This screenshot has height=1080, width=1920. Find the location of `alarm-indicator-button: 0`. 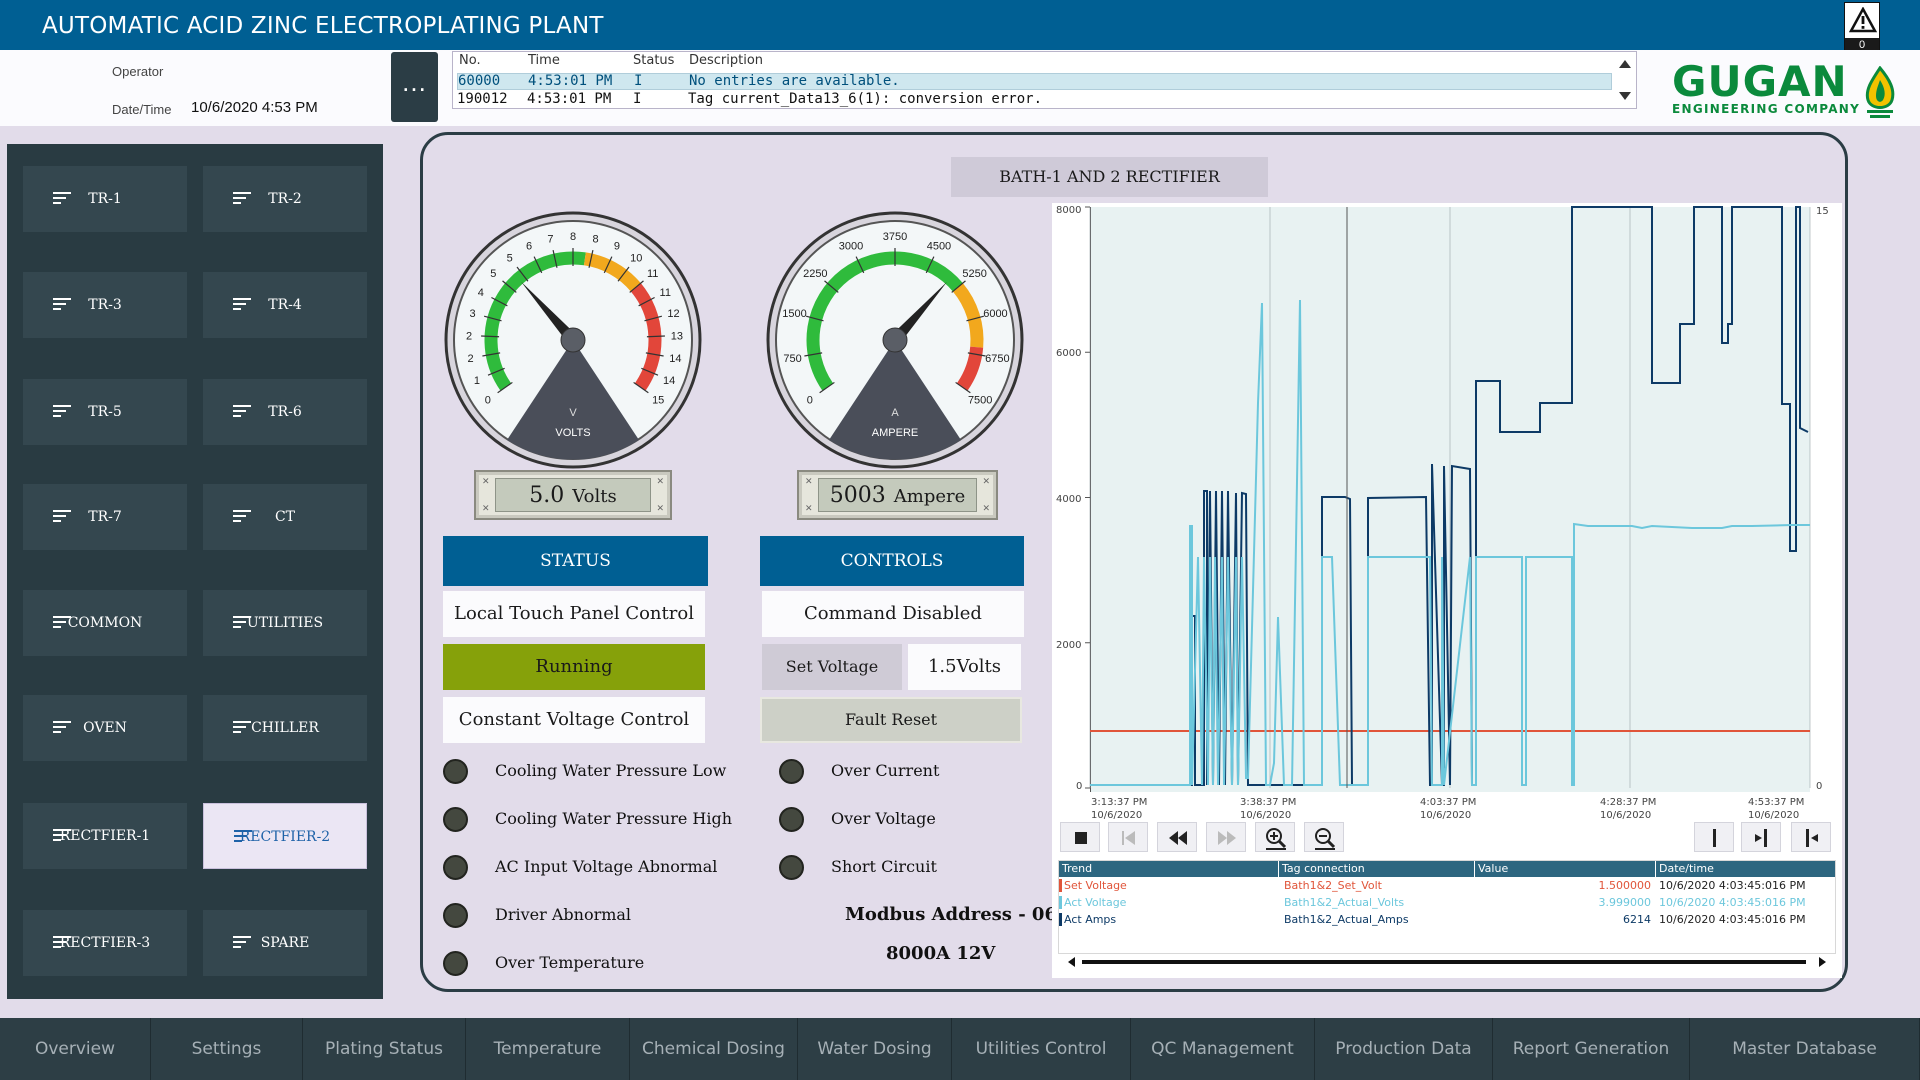

alarm-indicator-button: 0 is located at coordinates (1862, 28).